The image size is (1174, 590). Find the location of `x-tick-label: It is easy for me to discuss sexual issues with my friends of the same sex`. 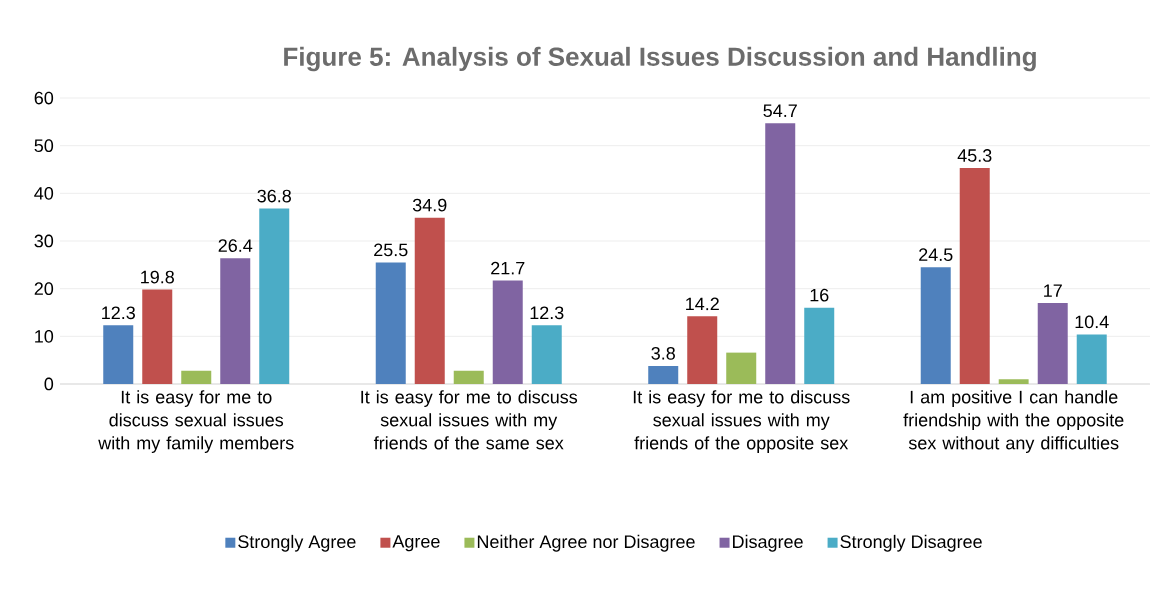

x-tick-label: It is easy for me to discuss sexual issues with my friends of the same sex is located at coordinates (469, 420).